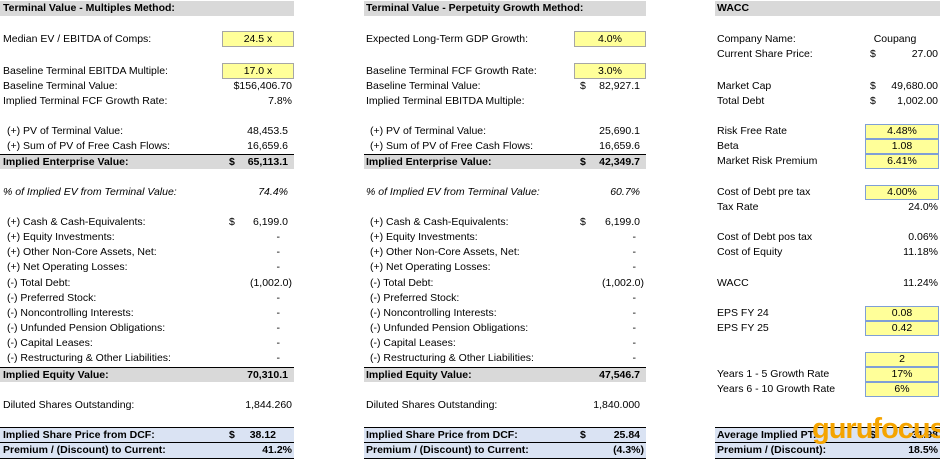 The image size is (940, 459). What do you see at coordinates (505, 435) in the screenshot?
I see `p-share-price-row: Implied Share Price from DCF: $ 25.84` at bounding box center [505, 435].